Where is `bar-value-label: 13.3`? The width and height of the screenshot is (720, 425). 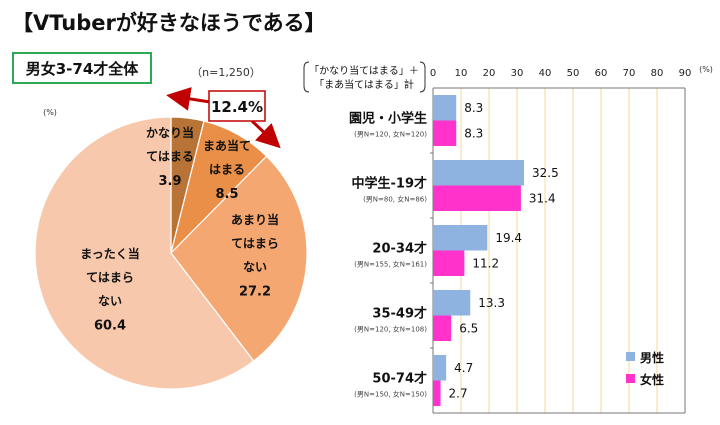
bar-value-label: 13.3 is located at coordinates (491, 303).